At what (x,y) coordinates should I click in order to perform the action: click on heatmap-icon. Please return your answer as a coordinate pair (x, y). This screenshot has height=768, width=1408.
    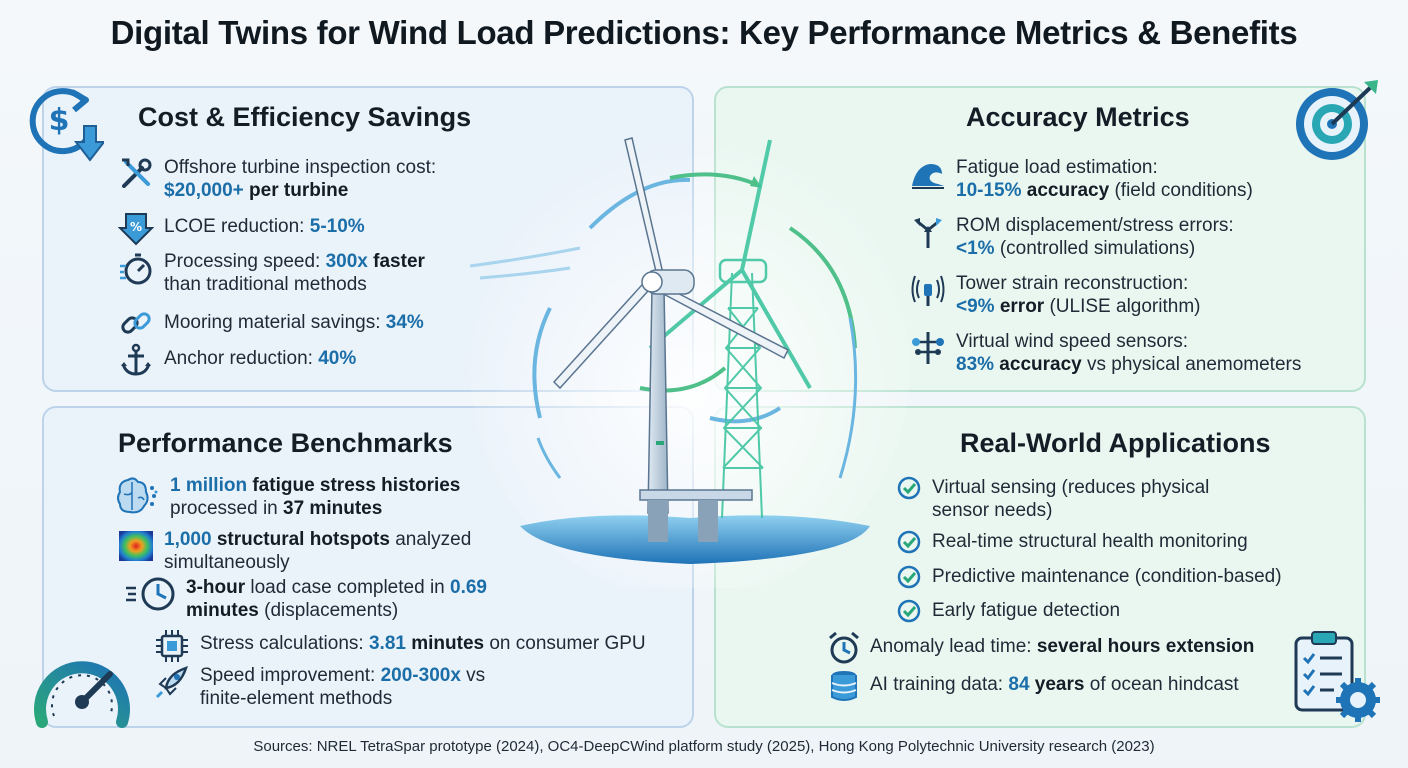
    Looking at the image, I should click on (136, 546).